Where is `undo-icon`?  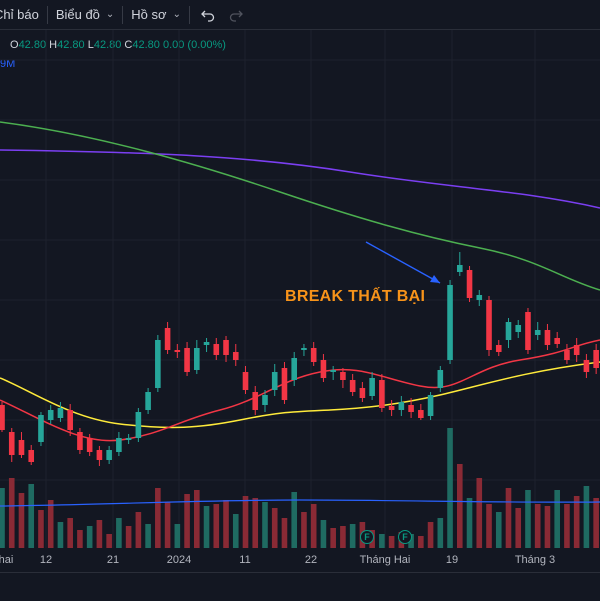
undo-icon is located at coordinates (208, 16).